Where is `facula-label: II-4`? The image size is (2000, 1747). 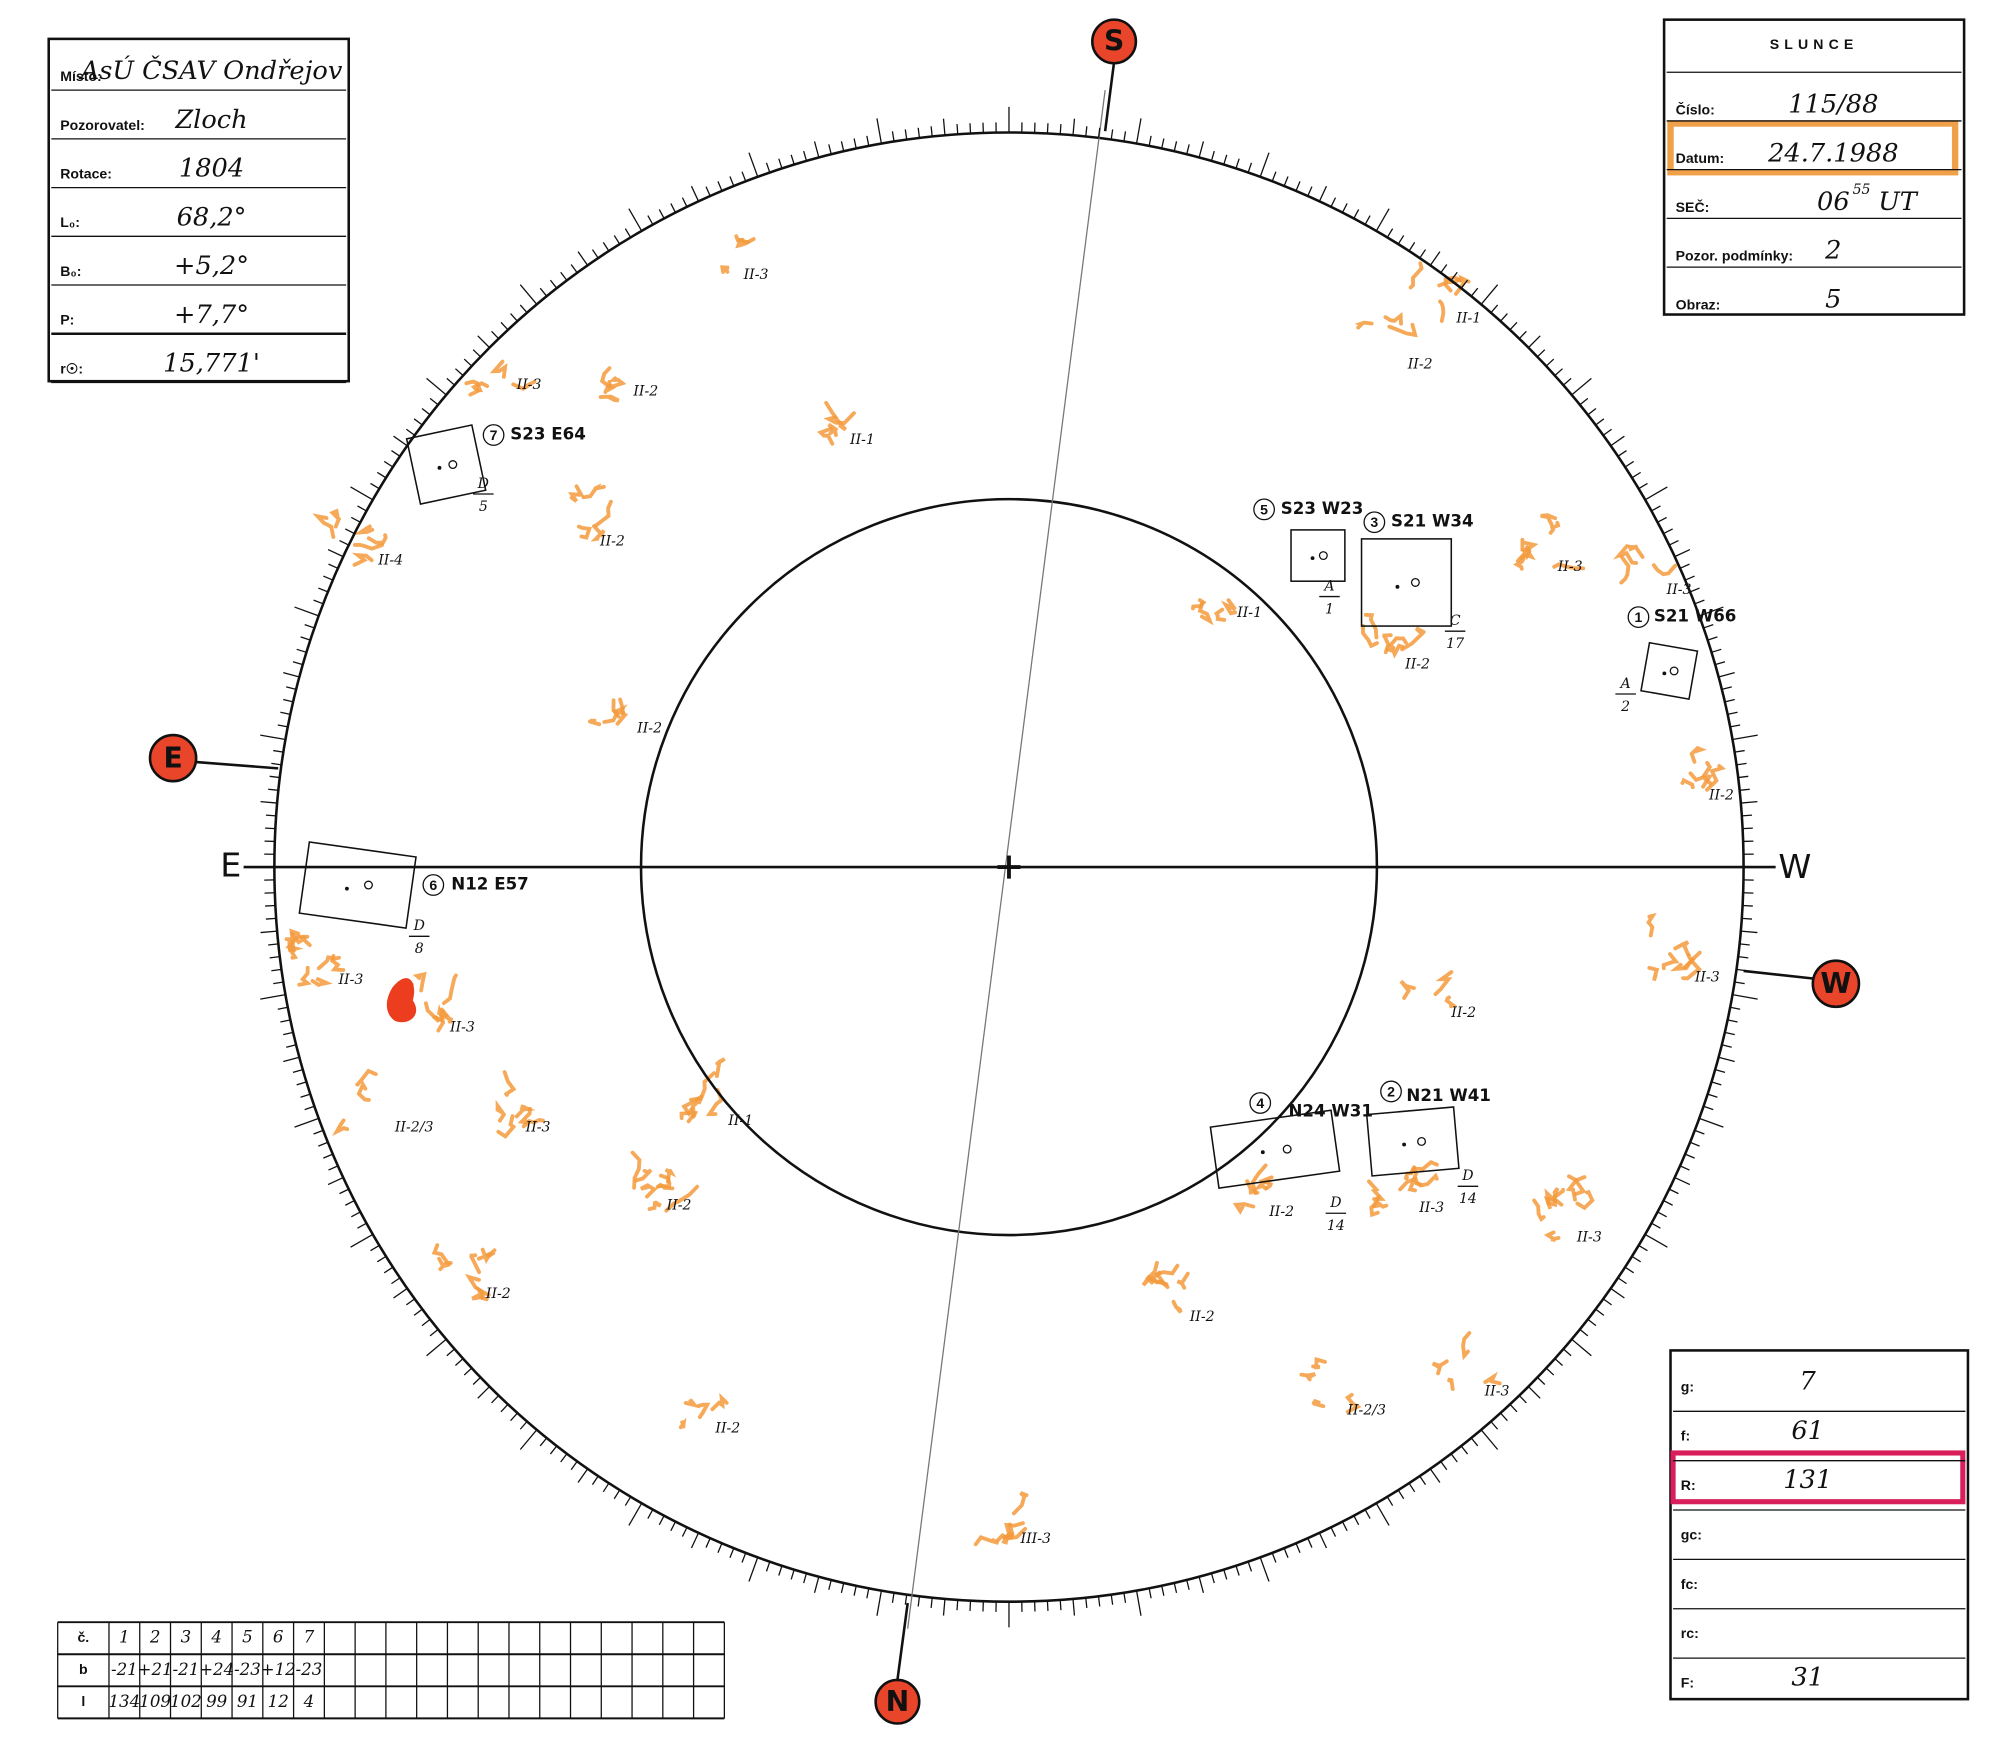
facula-label: II-4 is located at coordinates (390, 561).